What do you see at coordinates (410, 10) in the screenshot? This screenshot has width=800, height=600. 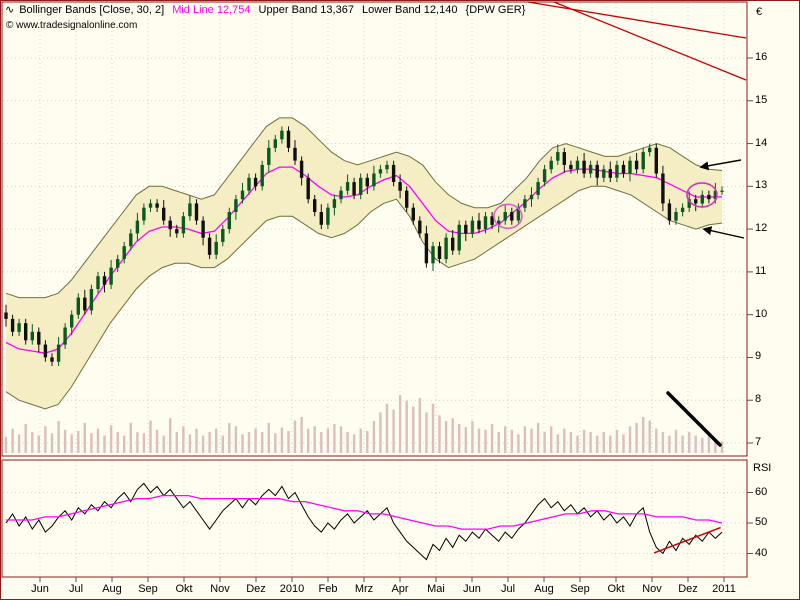 I see `lower-band-value: Lower Band 12,140` at bounding box center [410, 10].